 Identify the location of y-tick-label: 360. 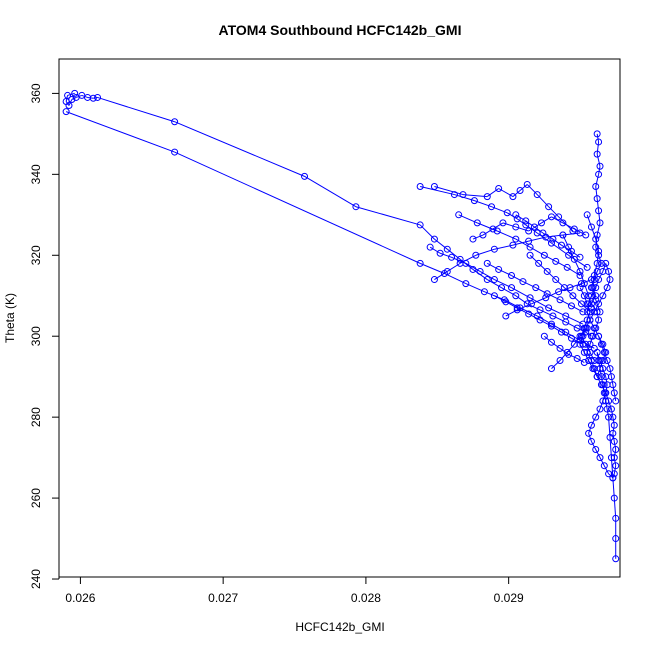
(36, 93).